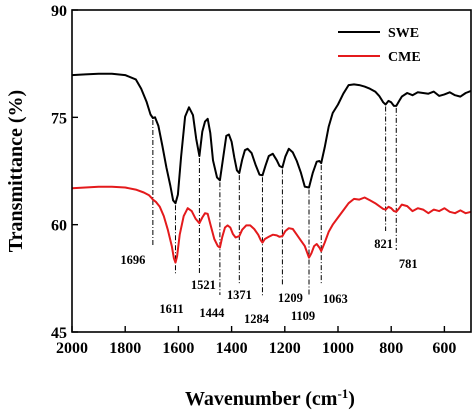 This screenshot has height=418, width=474. Describe the element at coordinates (403, 33) in the screenshot. I see `legend-label: SWE` at that location.